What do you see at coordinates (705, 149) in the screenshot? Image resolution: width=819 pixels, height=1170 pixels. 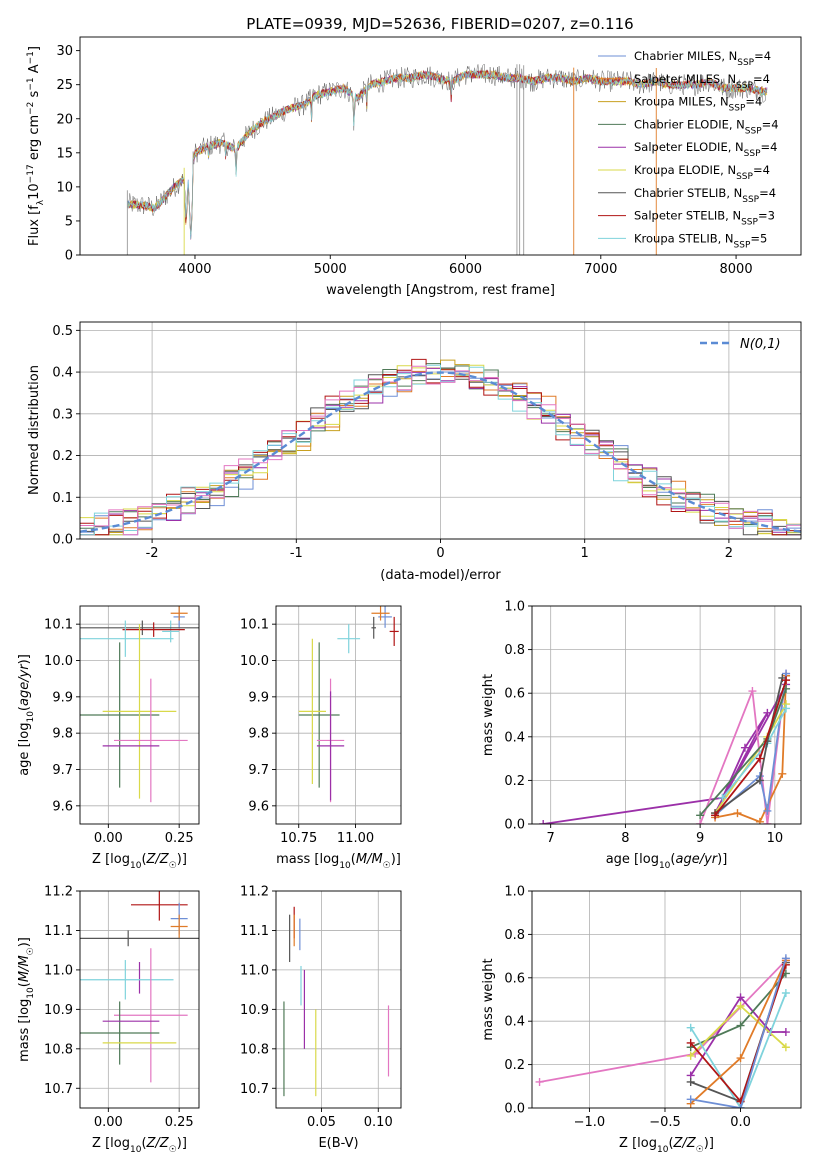 I see `legend-entry: Salpeter ELODIE, NSSP=4` at bounding box center [705, 149].